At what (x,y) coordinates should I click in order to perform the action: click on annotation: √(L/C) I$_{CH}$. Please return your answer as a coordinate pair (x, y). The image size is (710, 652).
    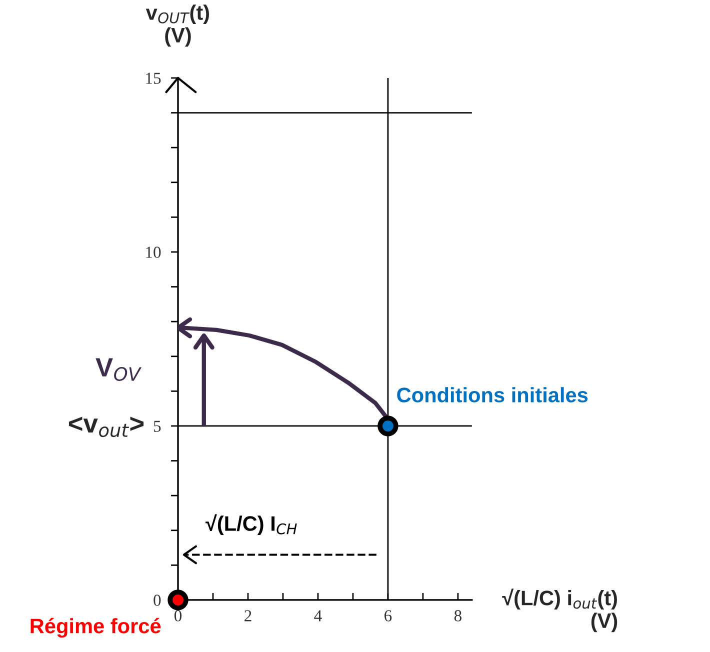
    Looking at the image, I should click on (251, 525).